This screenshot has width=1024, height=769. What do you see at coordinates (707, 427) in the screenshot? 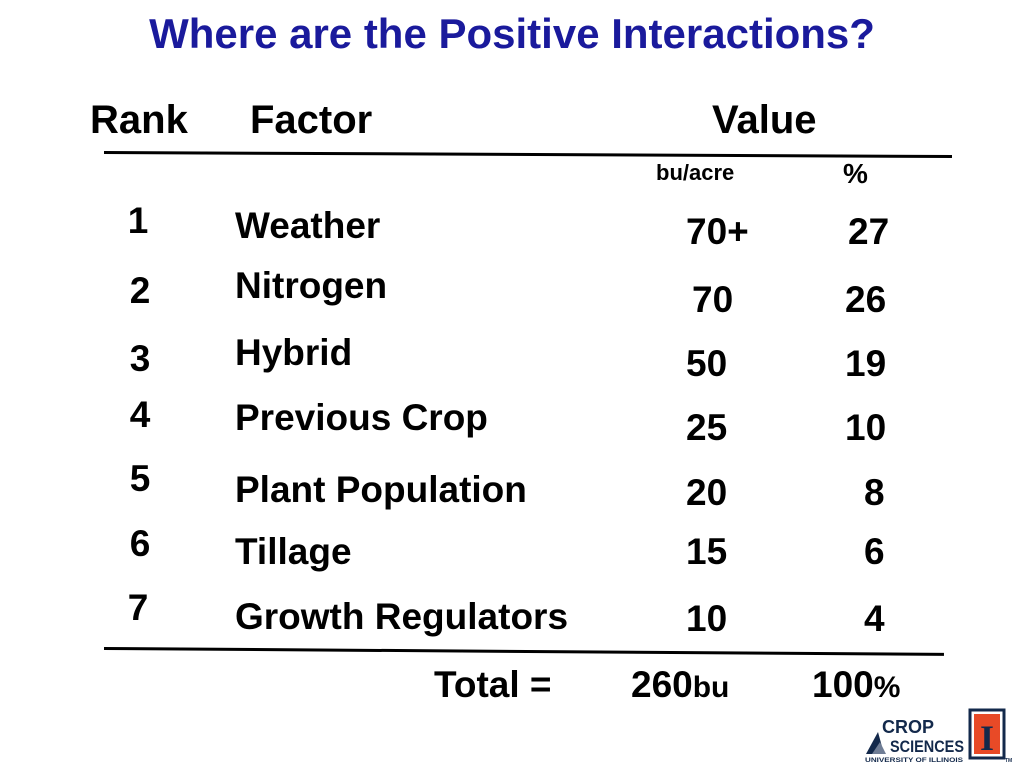
I see `bu-cell: 25` at bounding box center [707, 427].